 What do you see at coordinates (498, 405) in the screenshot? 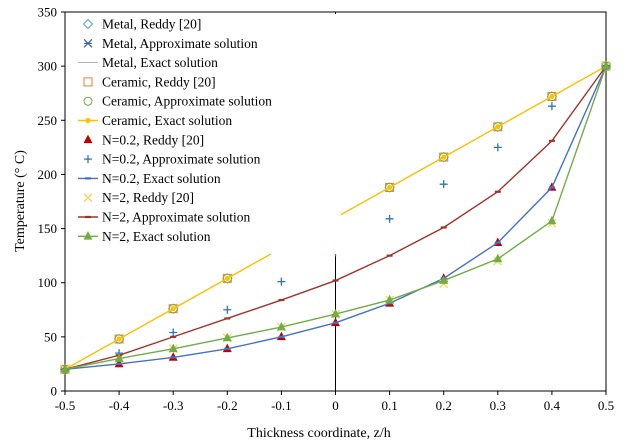
I see `x-tick-label: 0.3` at bounding box center [498, 405].